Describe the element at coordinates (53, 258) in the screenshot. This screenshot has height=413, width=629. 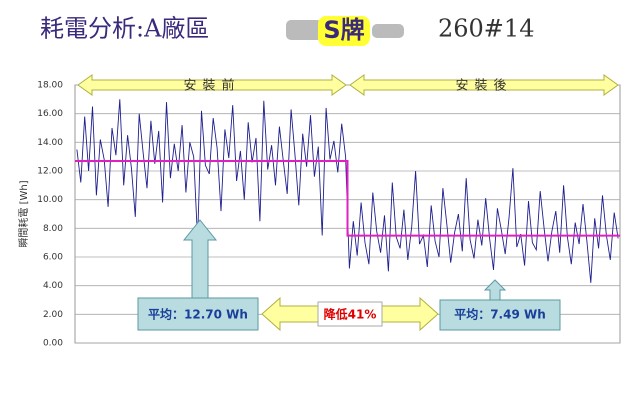
I see `y-tick-label: 6.00` at that location.